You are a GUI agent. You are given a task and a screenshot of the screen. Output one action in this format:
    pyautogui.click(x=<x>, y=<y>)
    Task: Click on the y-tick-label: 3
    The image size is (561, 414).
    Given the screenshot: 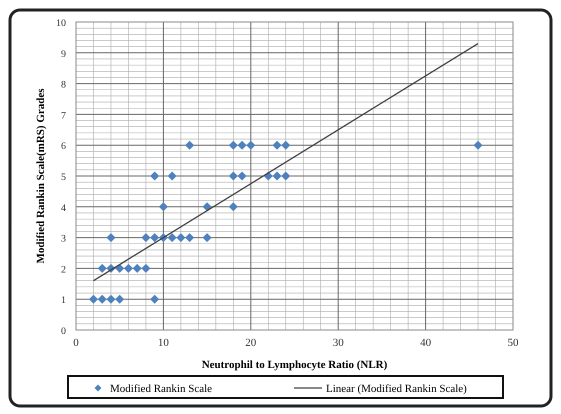 What is the action you would take?
    pyautogui.click(x=63, y=239)
    